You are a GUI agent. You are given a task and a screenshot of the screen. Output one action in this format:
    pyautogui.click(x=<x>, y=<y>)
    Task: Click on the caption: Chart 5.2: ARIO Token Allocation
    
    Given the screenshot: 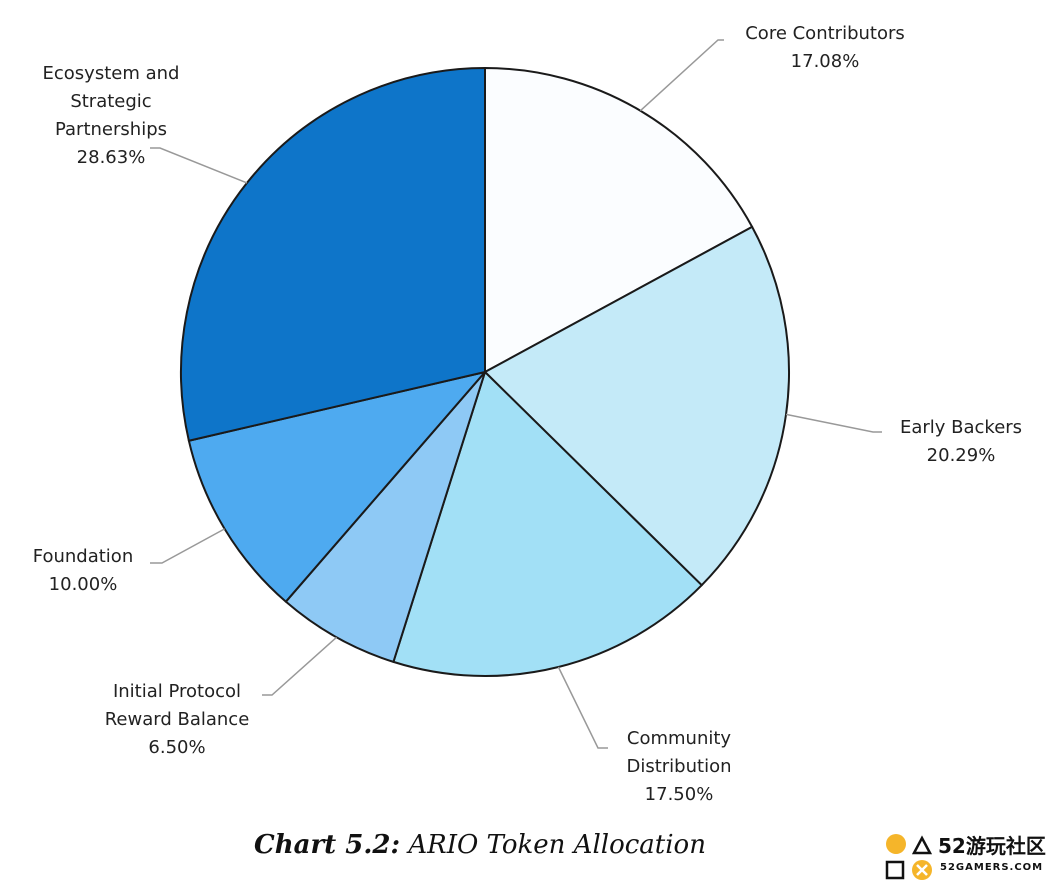 What is the action you would take?
    pyautogui.click(x=480, y=845)
    